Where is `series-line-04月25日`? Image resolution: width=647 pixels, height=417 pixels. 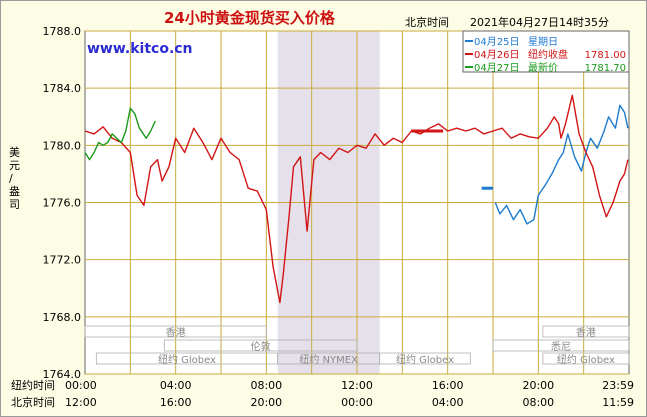
series-line-04月25日 is located at coordinates (561, 164).